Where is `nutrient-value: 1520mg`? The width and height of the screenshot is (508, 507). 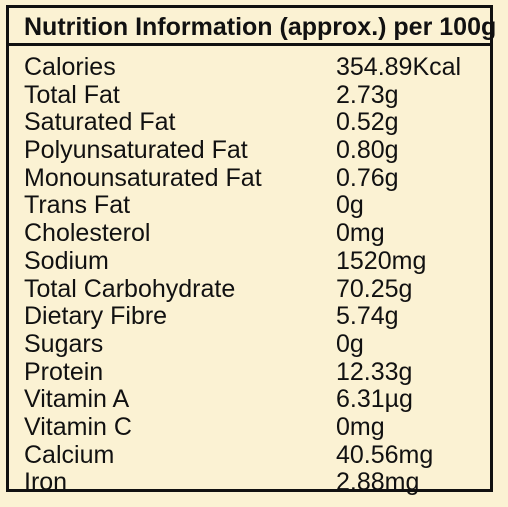
nutrient-value: 1520mg is located at coordinates (381, 260).